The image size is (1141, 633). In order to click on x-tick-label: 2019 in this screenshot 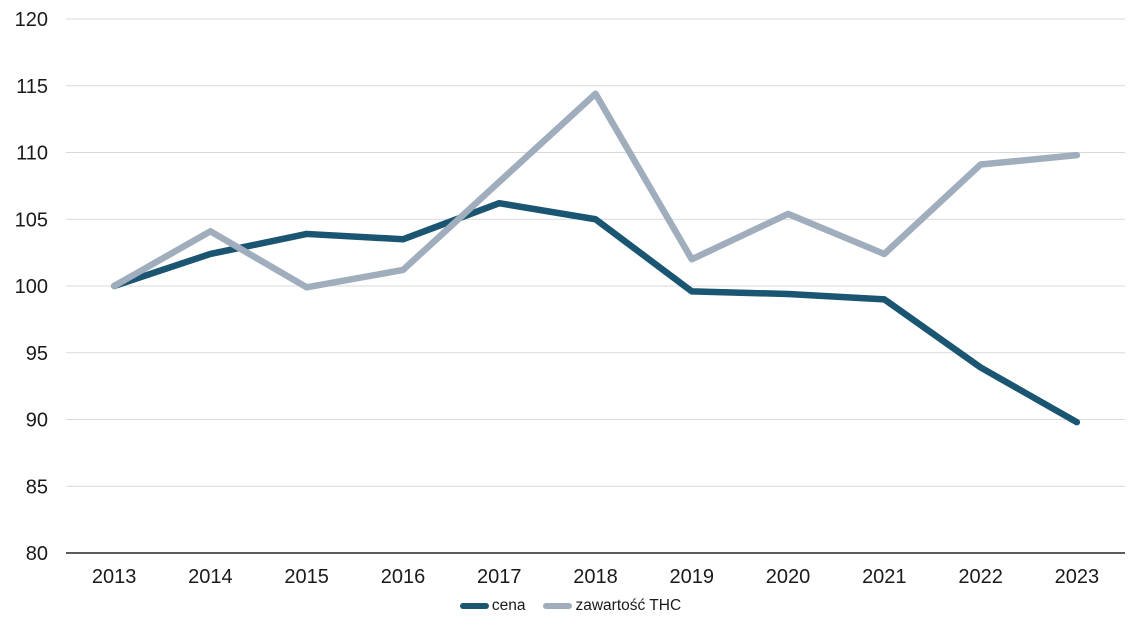, I will do `click(692, 577)`.